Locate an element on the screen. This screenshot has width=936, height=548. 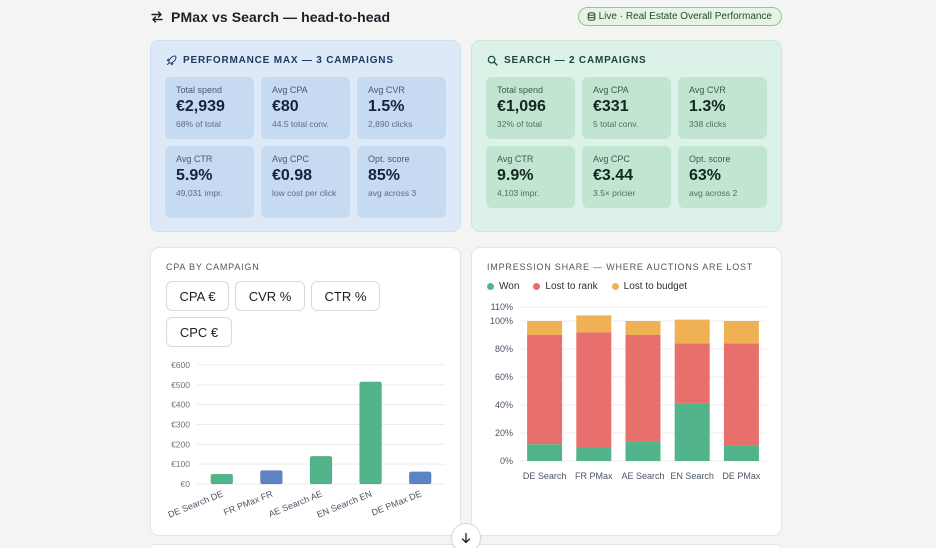
x-tick-label: EN Search EN is located at coordinates (344, 504).